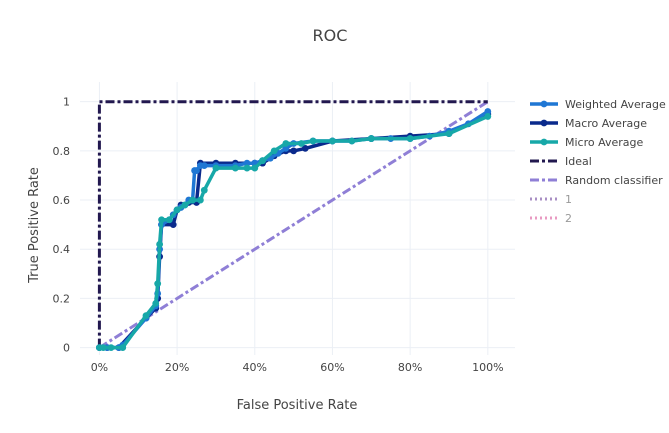 The width and height of the screenshot is (669, 433). I want to click on legend-label: 2, so click(568, 218).